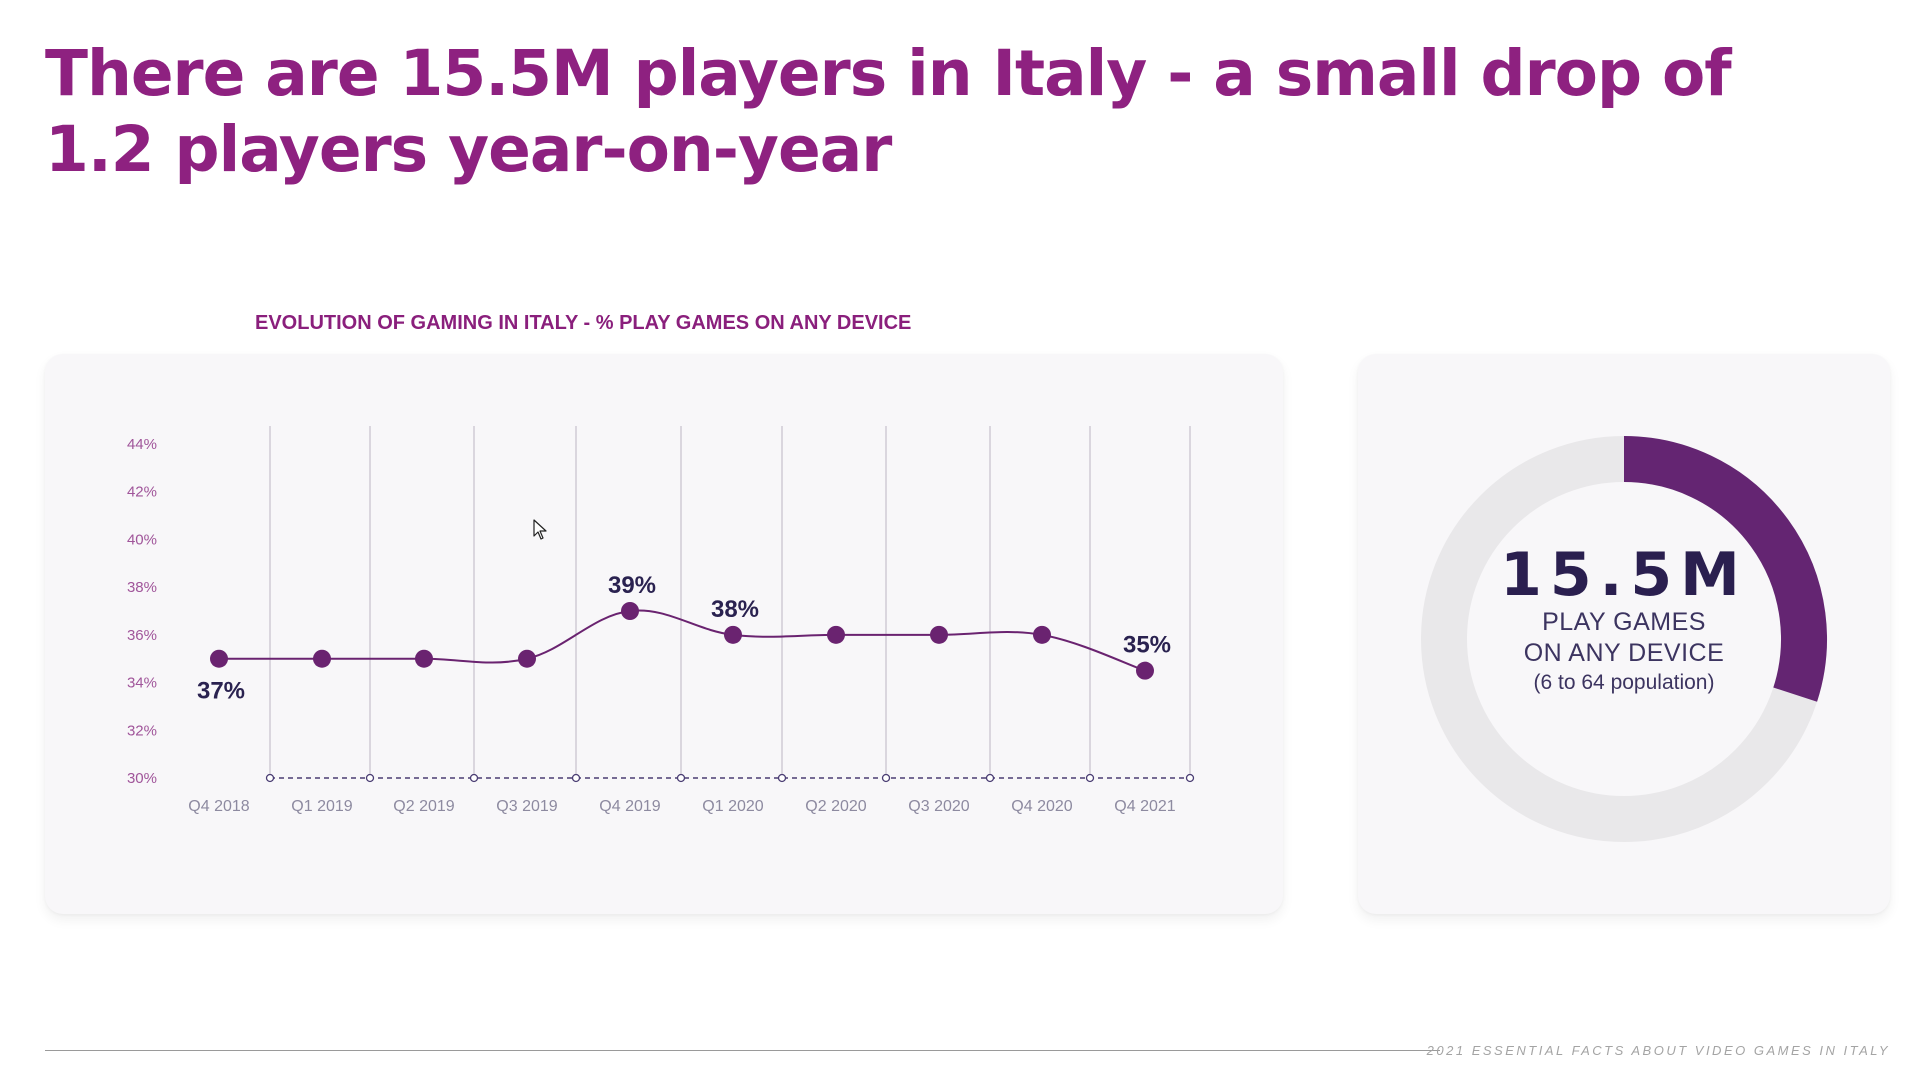 This screenshot has height=1077, width=1920. Describe the element at coordinates (142, 635) in the screenshot. I see `y-tick-label: 36%` at that location.